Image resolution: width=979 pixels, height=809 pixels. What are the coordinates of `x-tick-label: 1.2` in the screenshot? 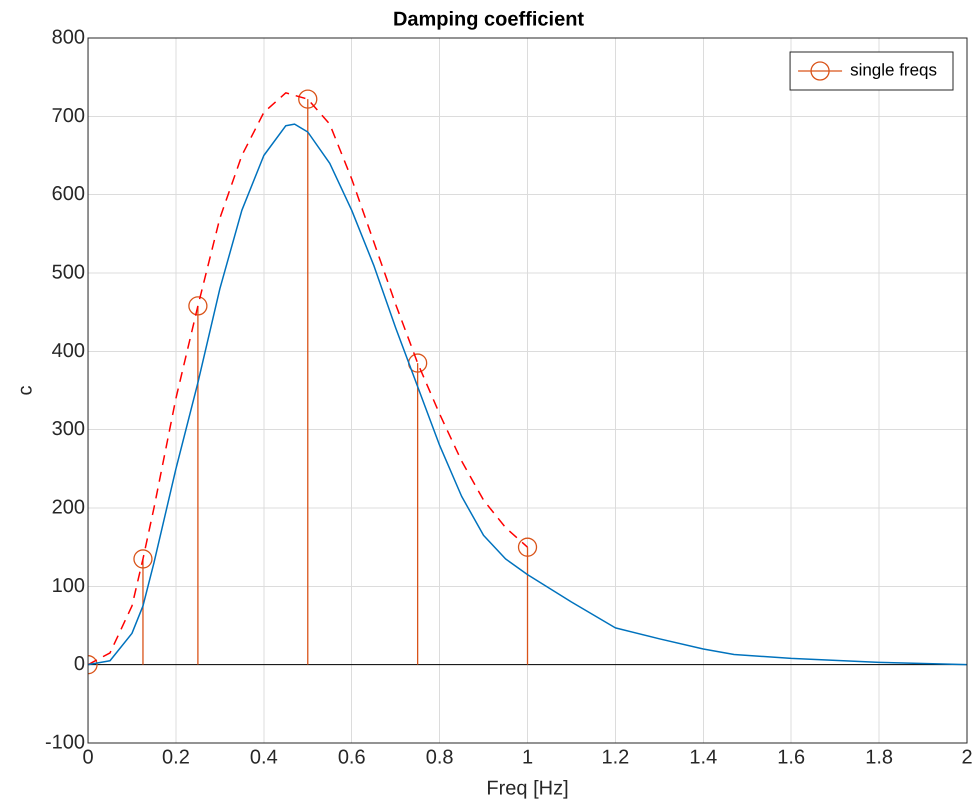 It's located at (616, 757).